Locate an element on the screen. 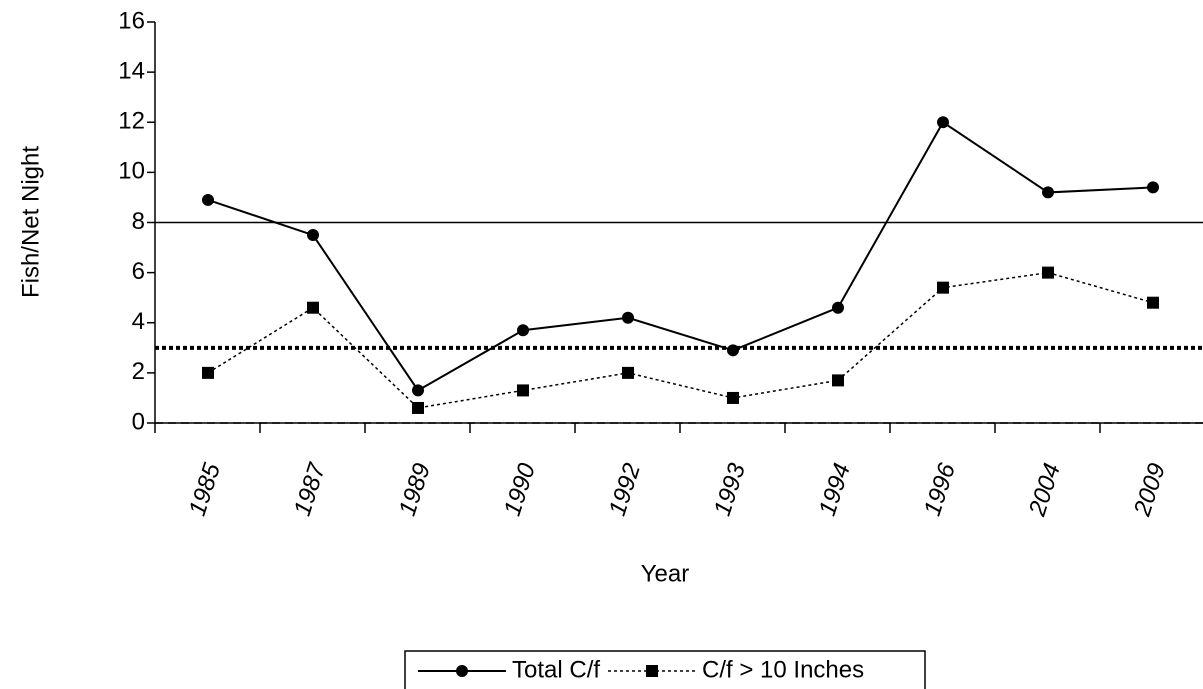 The image size is (1203, 689). x-tick-label: 1992 is located at coordinates (625, 489).